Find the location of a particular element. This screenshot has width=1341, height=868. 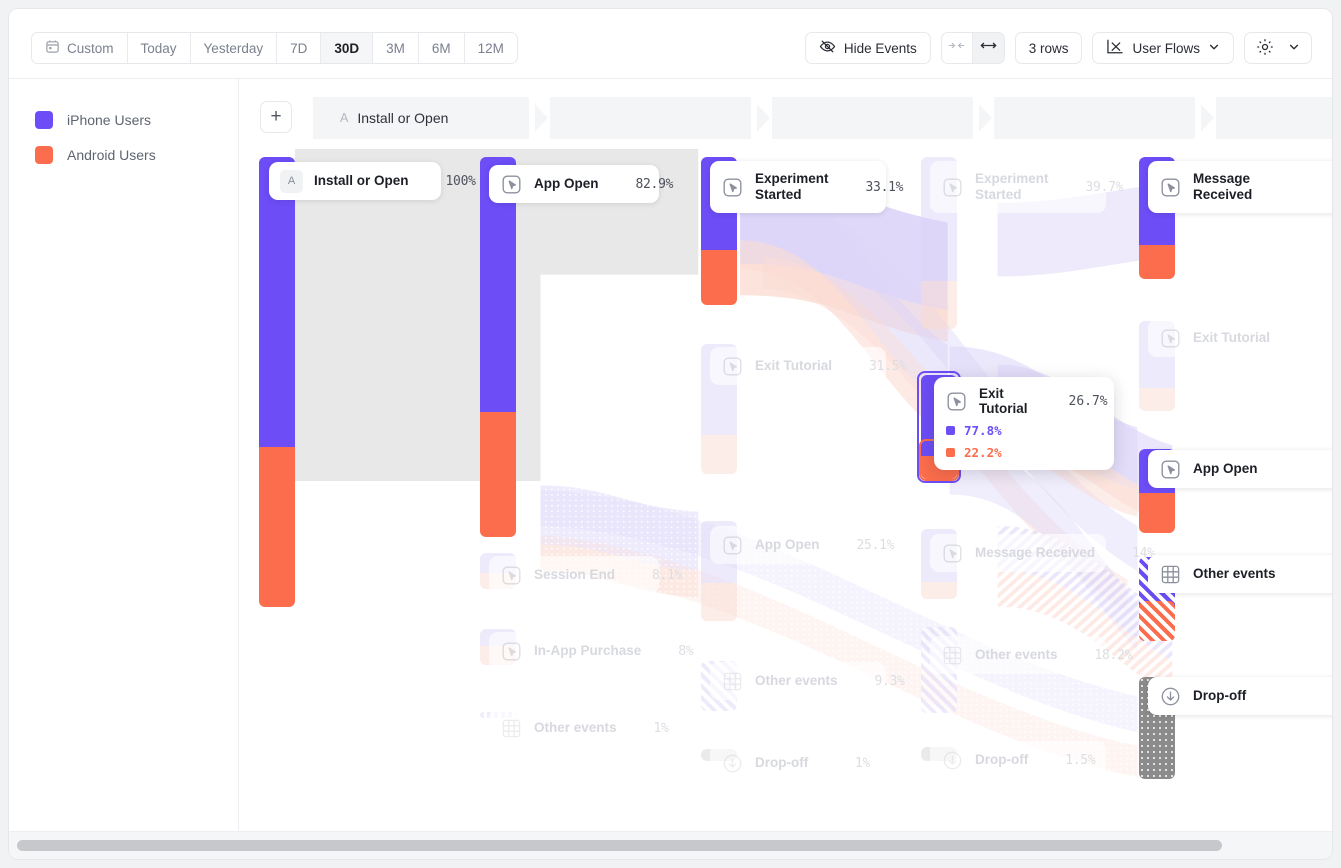

date-range-selector: Custom Today Yesterday 7D 30D 3M 6M 12M is located at coordinates (274, 48).